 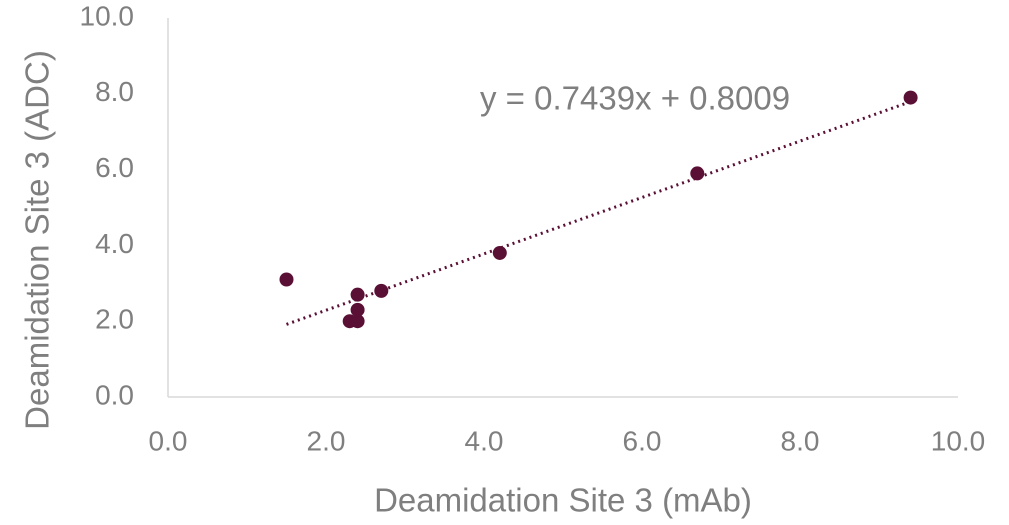 What do you see at coordinates (114, 167) in the screenshot?
I see `y-tick-label: 6.0` at bounding box center [114, 167].